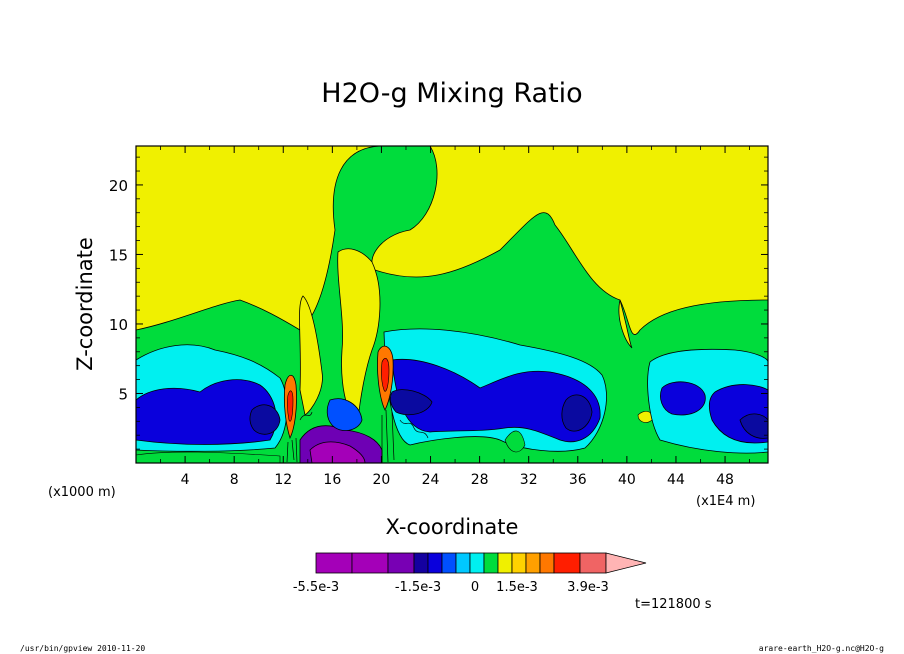 The height and width of the screenshot is (654, 904). Describe the element at coordinates (311, 355) in the screenshot. I see `region-yellow-gap` at that location.